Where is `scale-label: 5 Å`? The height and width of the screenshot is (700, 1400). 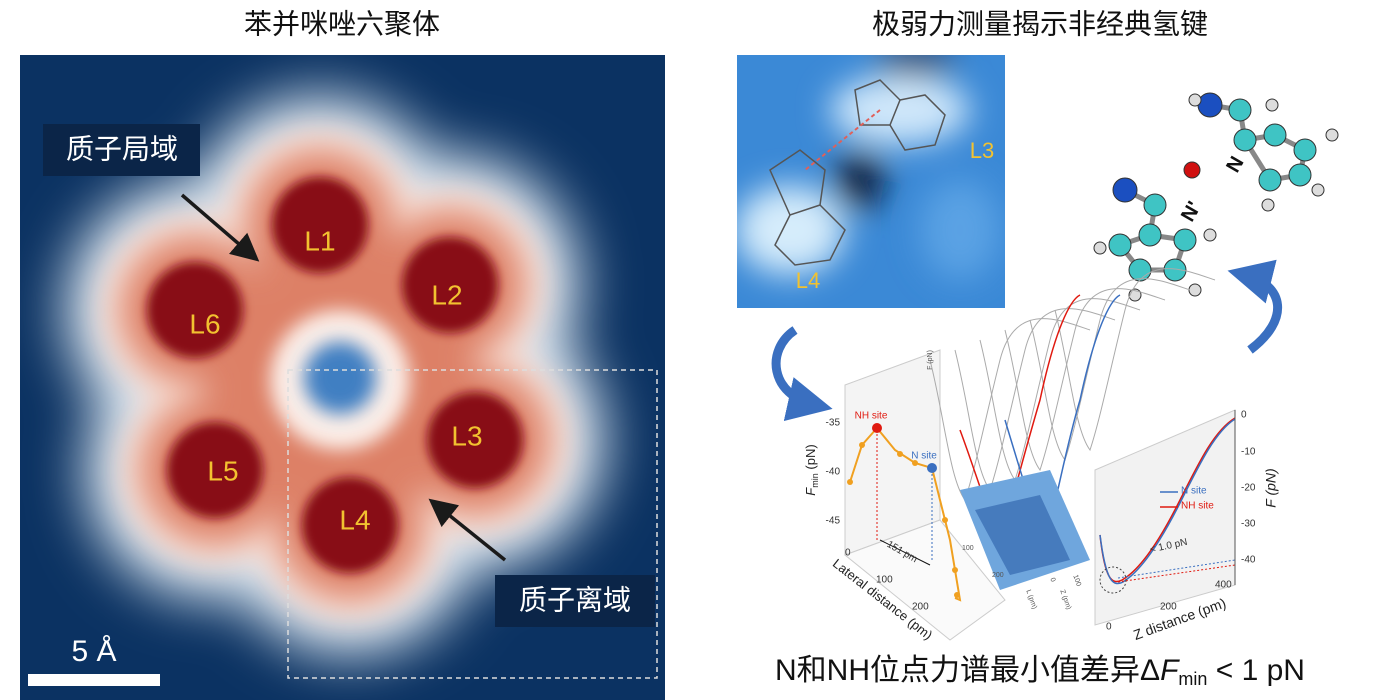 scale-label: 5 Å is located at coordinates (93, 651).